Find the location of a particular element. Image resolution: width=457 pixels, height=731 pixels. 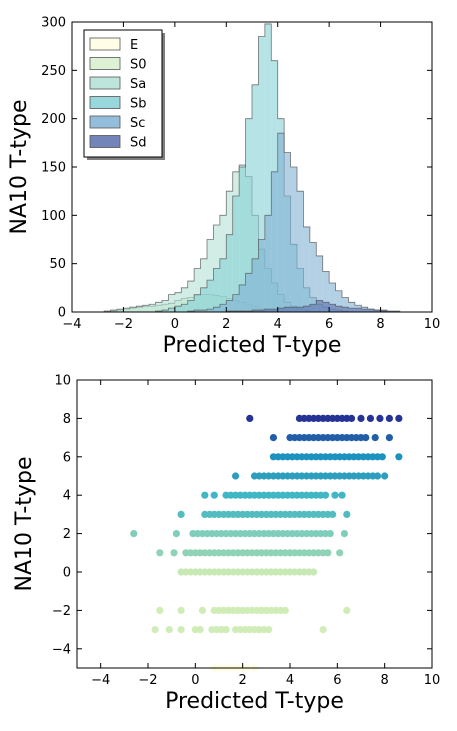

legend-label: Sc is located at coordinates (137, 123).